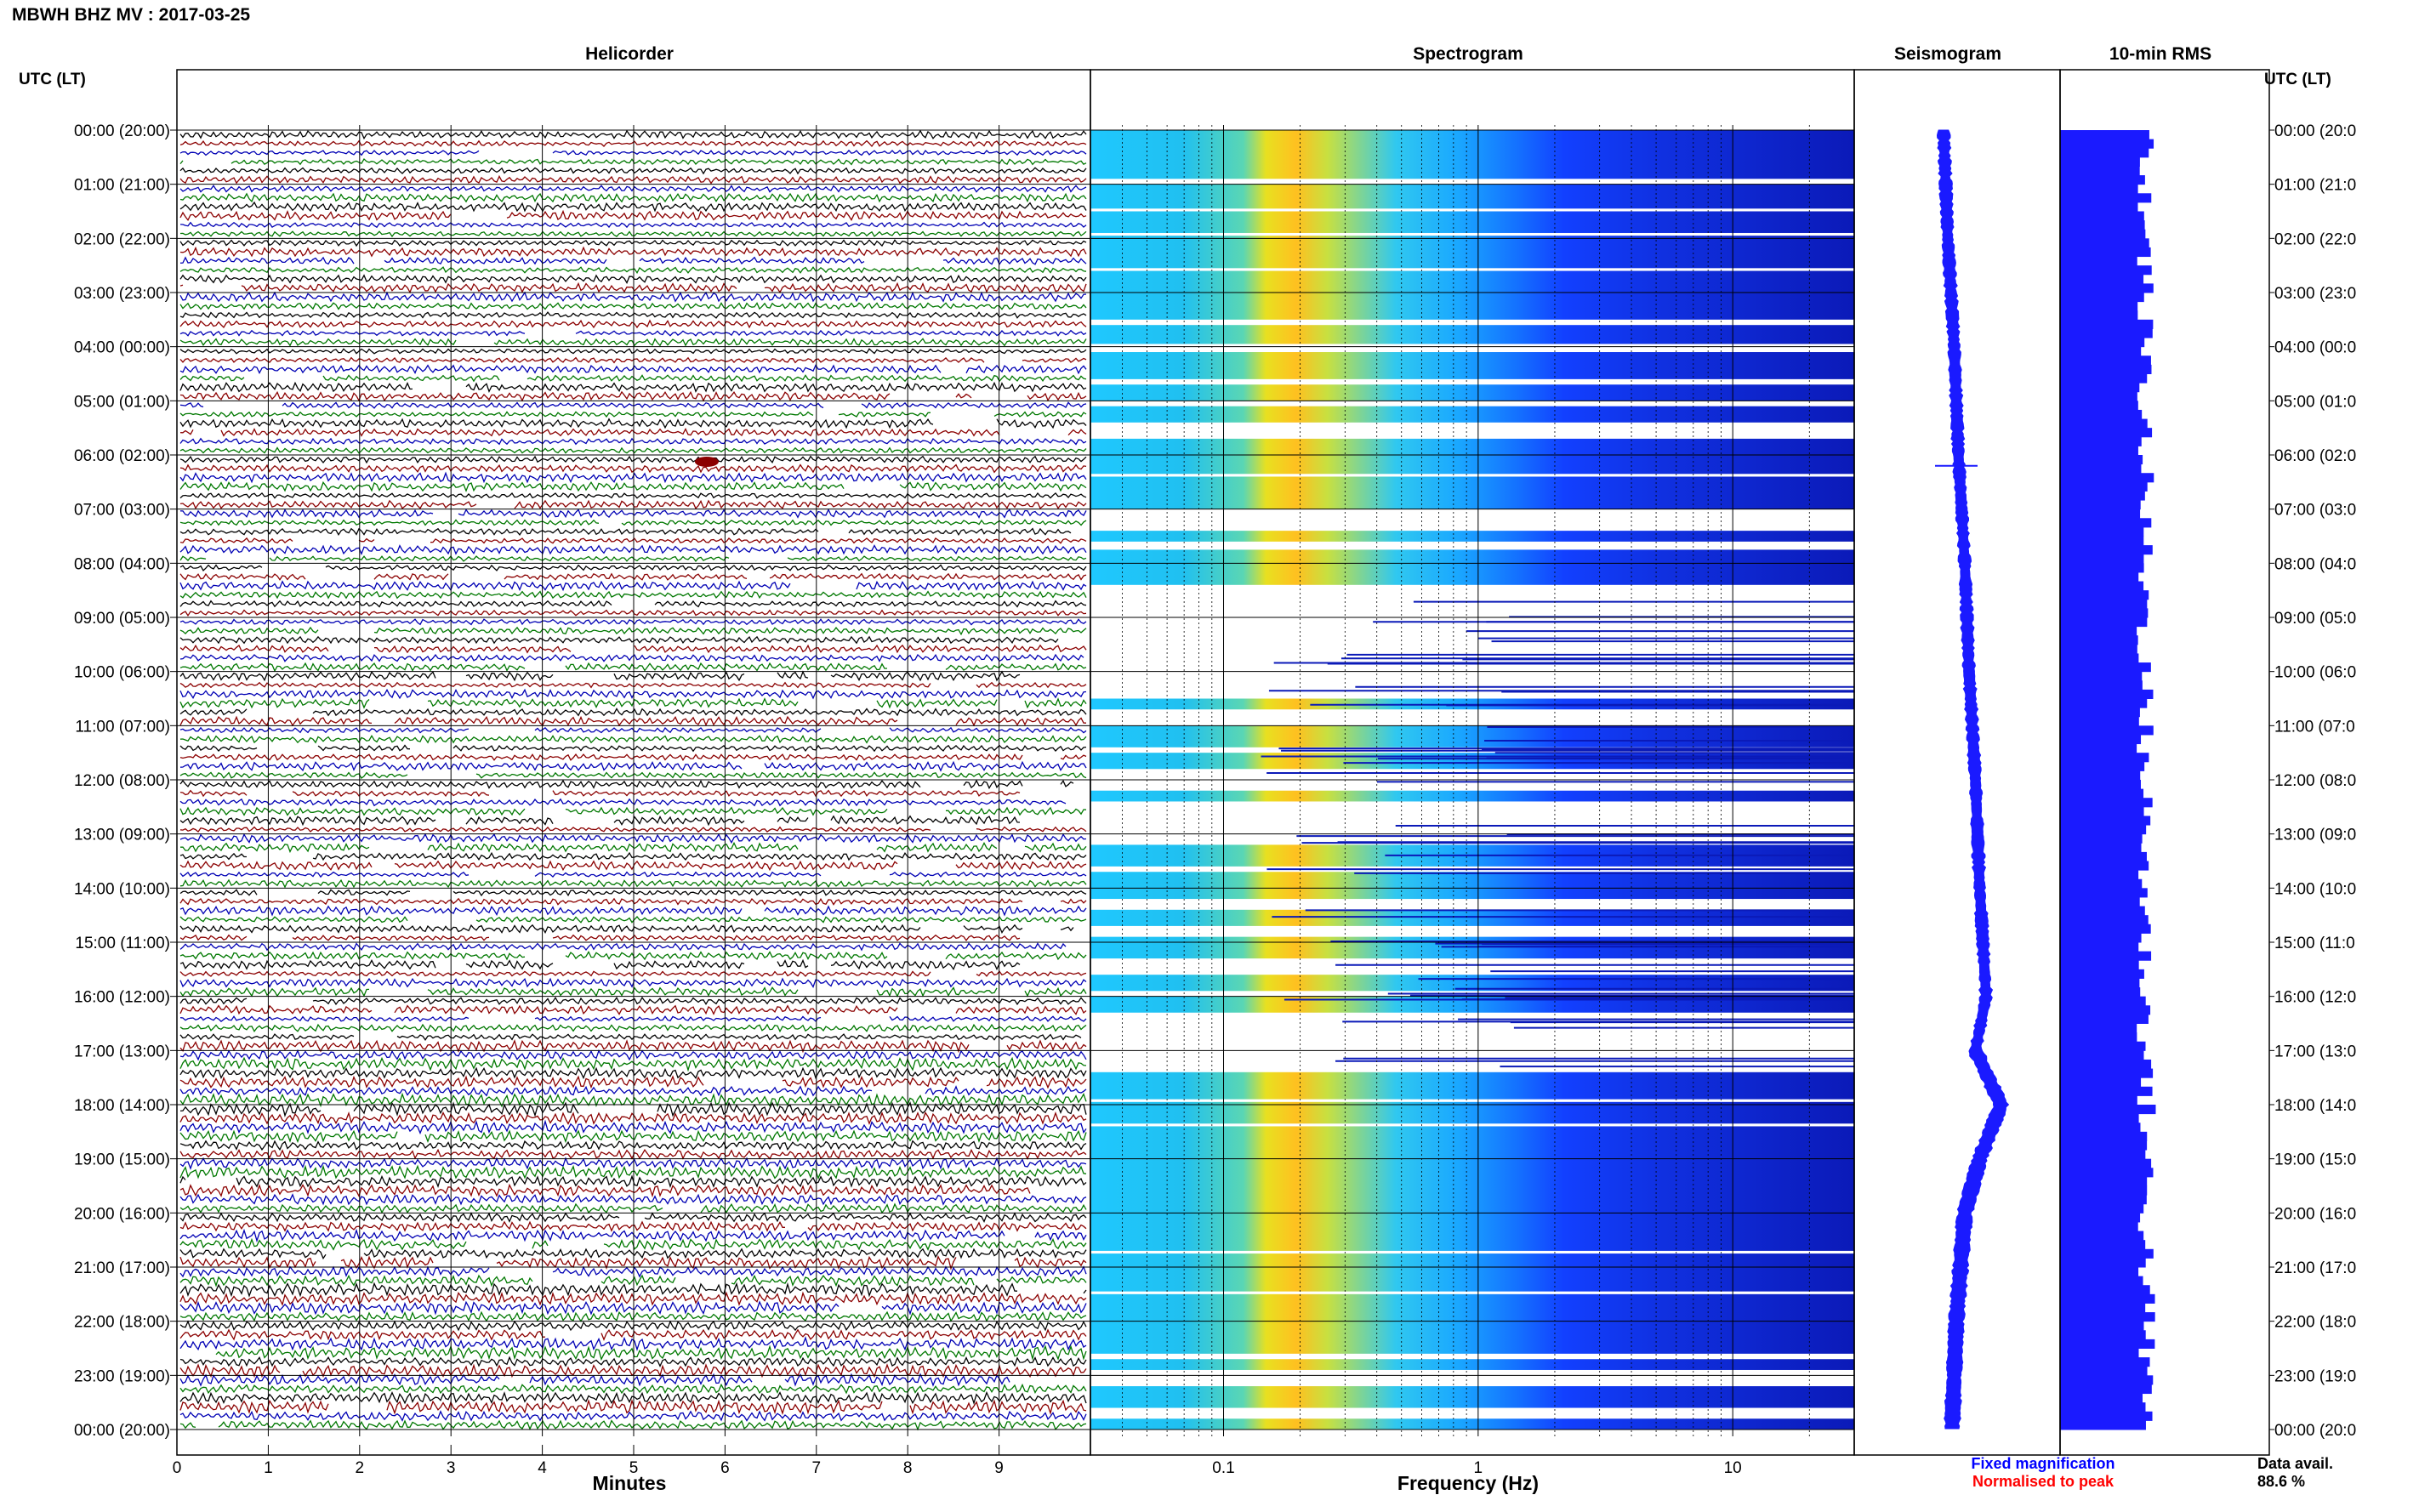  Describe the element at coordinates (999, 1468) in the screenshot. I see `minute-tick-label: 9` at that location.